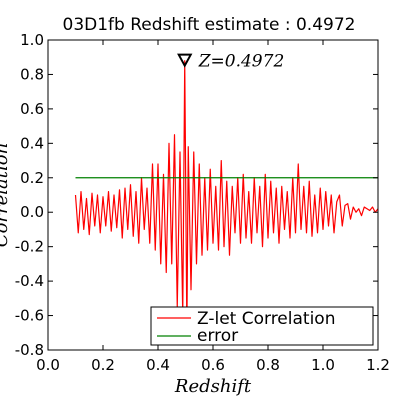 The height and width of the screenshot is (400, 400). Describe the element at coordinates (323, 365) in the screenshot. I see `x-tick-label: 1.0` at that location.